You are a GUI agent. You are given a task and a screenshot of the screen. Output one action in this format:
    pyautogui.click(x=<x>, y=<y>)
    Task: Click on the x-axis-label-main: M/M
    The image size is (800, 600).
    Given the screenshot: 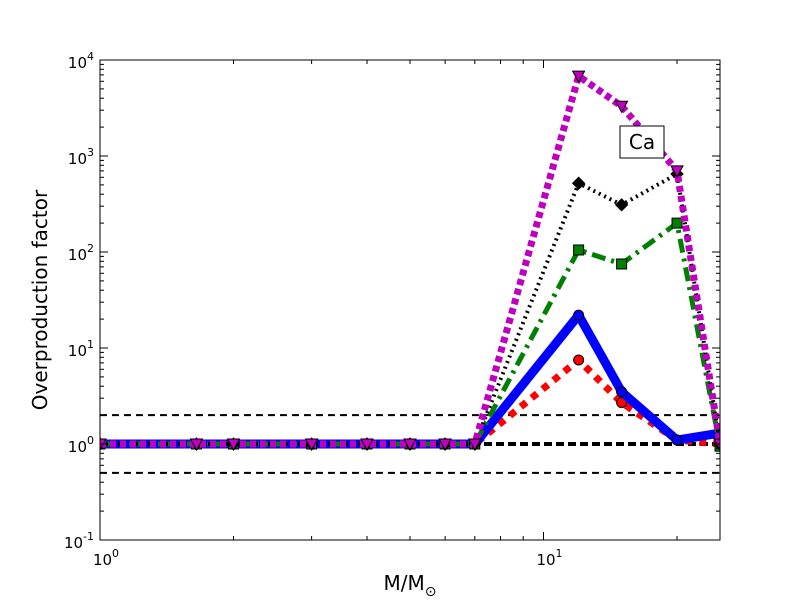 What is the action you would take?
    pyautogui.click(x=404, y=583)
    